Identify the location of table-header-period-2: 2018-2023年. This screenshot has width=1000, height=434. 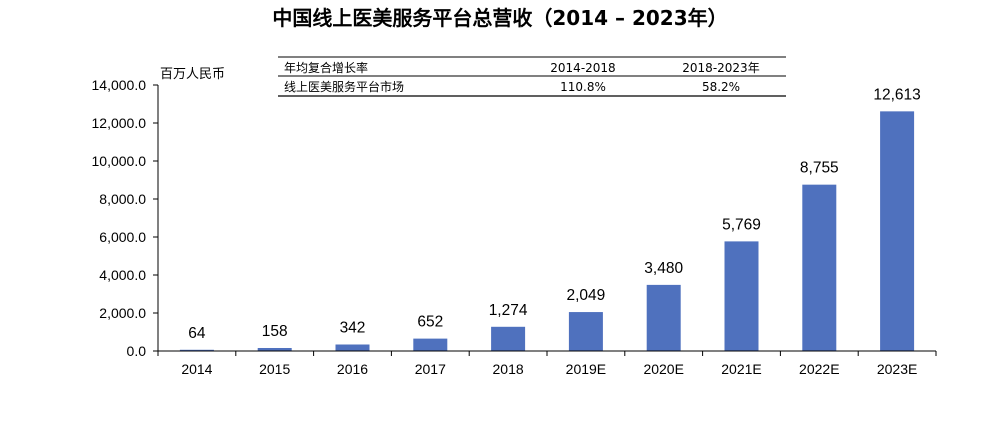
(720, 68).